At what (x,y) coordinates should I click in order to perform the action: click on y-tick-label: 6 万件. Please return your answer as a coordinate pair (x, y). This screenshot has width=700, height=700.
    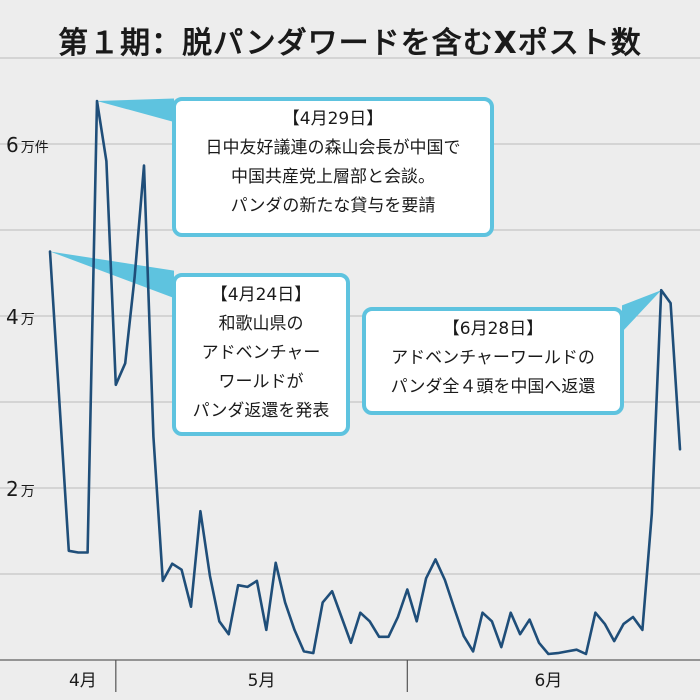
    Looking at the image, I should click on (27, 145).